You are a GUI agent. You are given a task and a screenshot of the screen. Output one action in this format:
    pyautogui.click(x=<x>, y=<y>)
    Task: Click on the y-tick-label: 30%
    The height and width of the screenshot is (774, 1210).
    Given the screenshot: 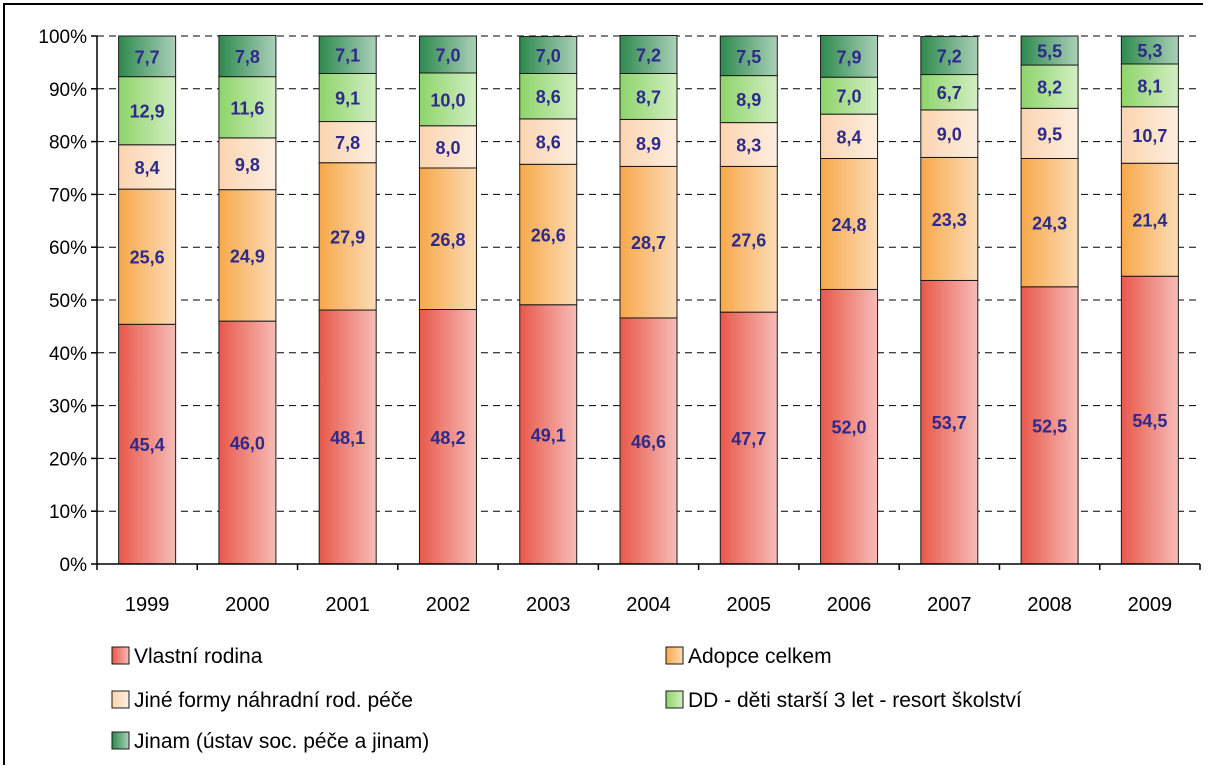 What is the action you would take?
    pyautogui.click(x=68, y=407)
    